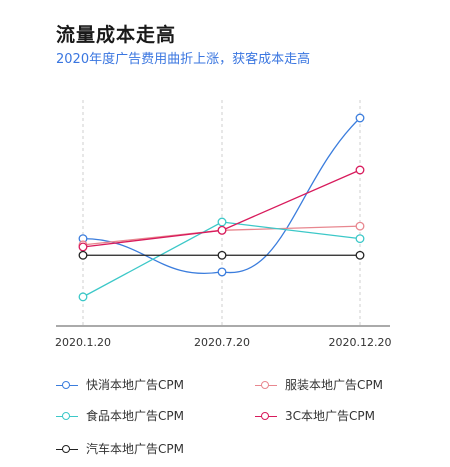  I want to click on x-tick-label-2: 2020.12.20, so click(360, 342).